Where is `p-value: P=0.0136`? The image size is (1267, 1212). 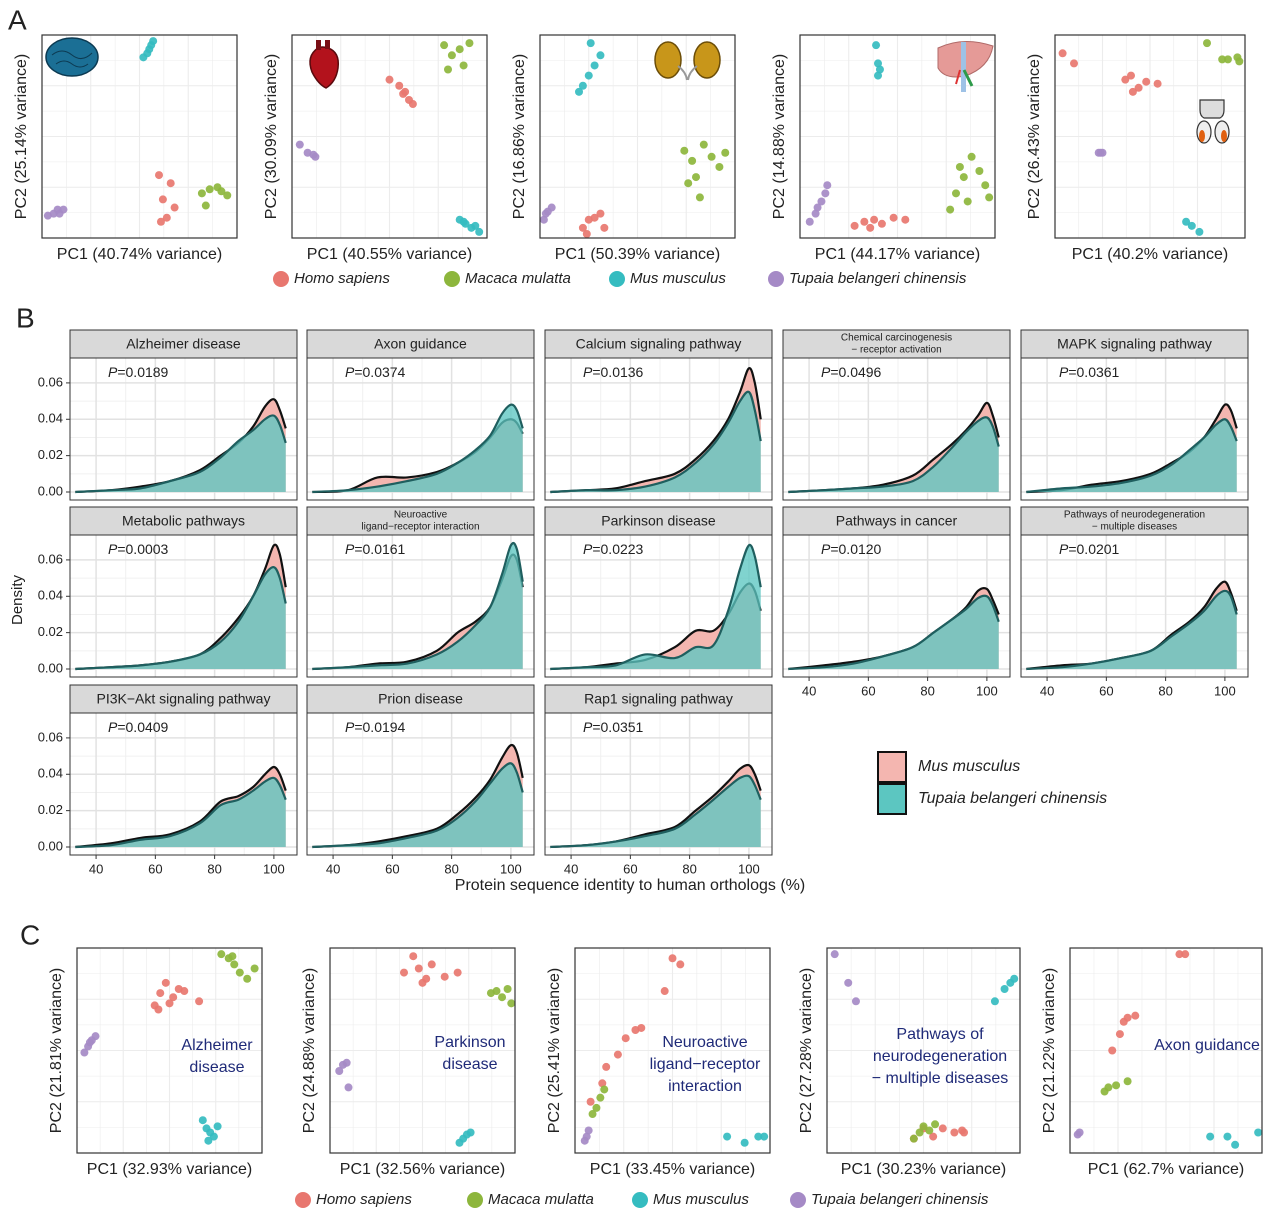 p-value: P=0.0136 is located at coordinates (613, 372).